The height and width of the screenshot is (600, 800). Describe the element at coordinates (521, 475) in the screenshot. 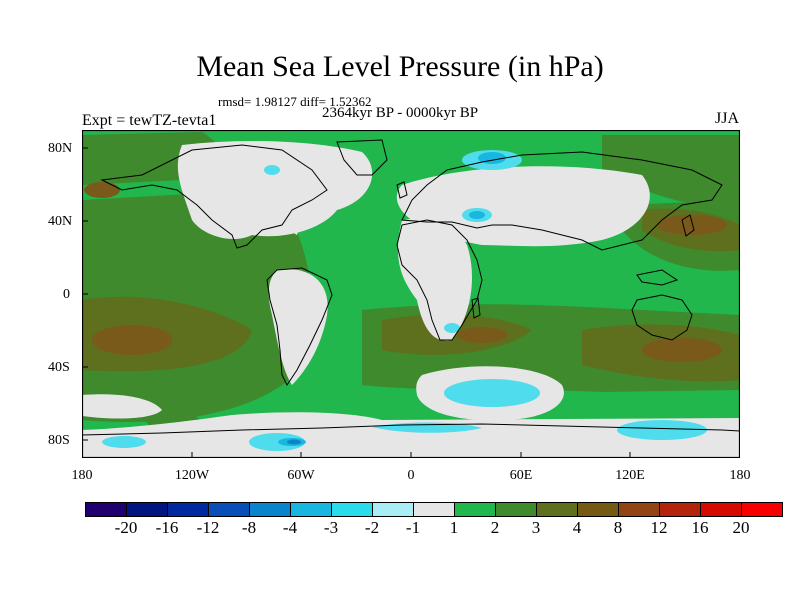

I see `lon-label-60e: 60E` at that location.